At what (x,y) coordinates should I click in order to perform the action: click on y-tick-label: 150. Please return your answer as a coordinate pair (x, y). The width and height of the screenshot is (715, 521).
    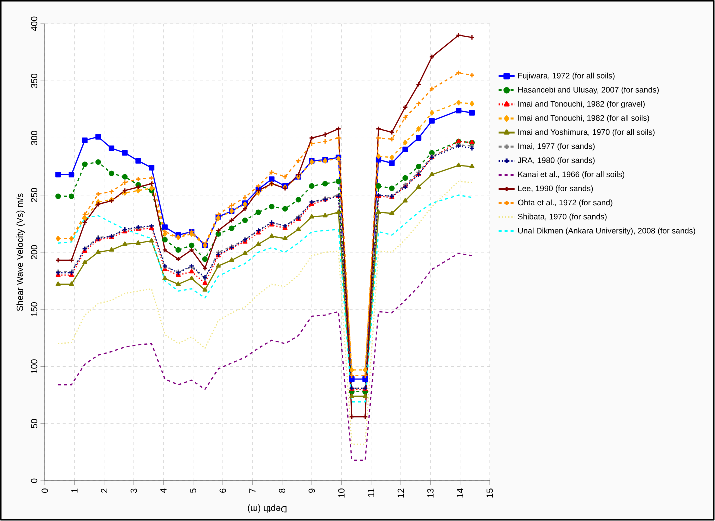
    Looking at the image, I should click on (34, 309).